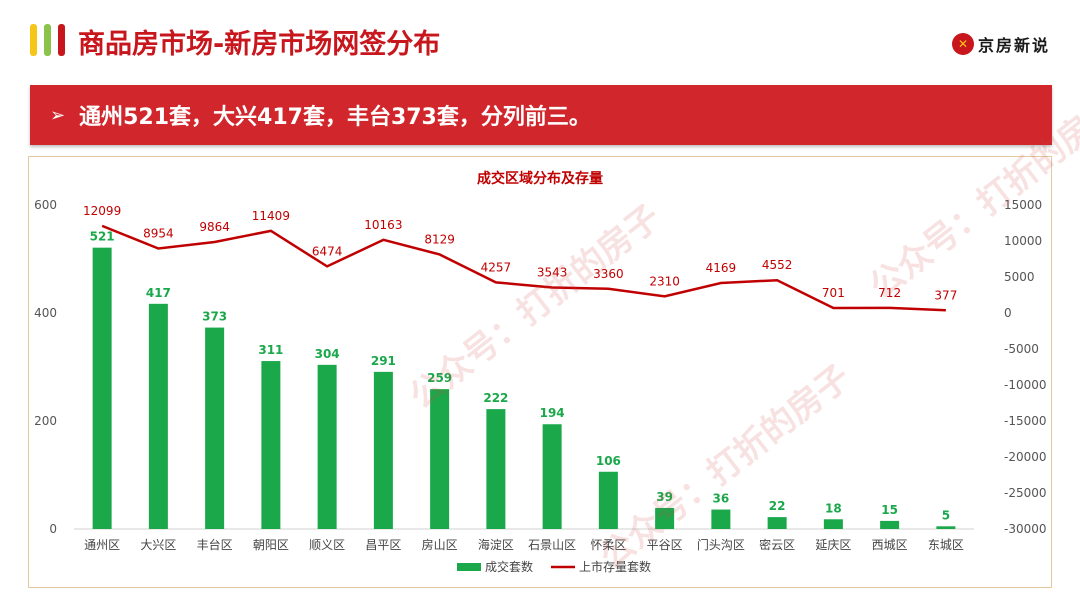 Image resolution: width=1080 pixels, height=608 pixels. I want to click on bar-门头沟区, so click(721, 519).